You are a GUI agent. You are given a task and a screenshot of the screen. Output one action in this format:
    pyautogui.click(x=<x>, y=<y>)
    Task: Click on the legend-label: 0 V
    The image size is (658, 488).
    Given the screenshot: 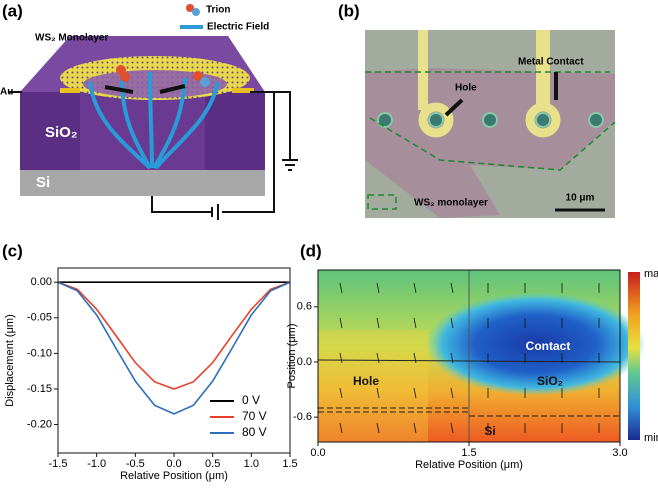 What is the action you would take?
    pyautogui.click(x=251, y=400)
    